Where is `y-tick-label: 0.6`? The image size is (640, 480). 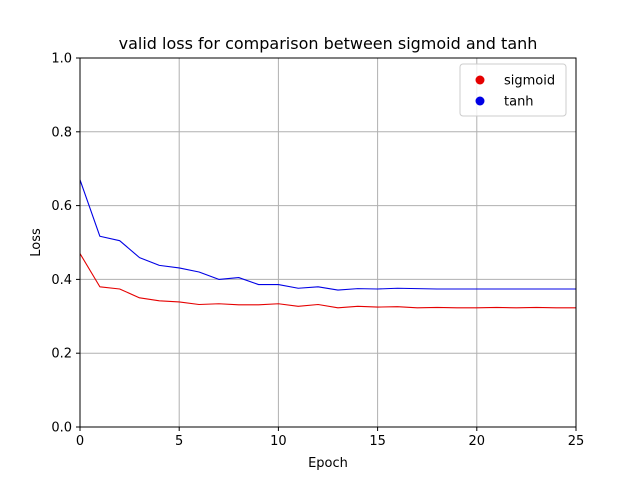 y-tick-label: 0.6 is located at coordinates (61, 206).